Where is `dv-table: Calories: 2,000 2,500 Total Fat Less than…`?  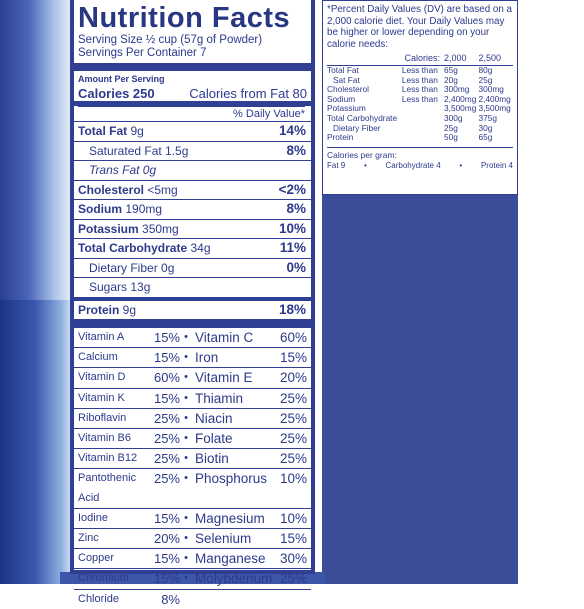
dv-table: Calories: 2,000 2,500 Total Fat Less than… is located at coordinates (420, 97).